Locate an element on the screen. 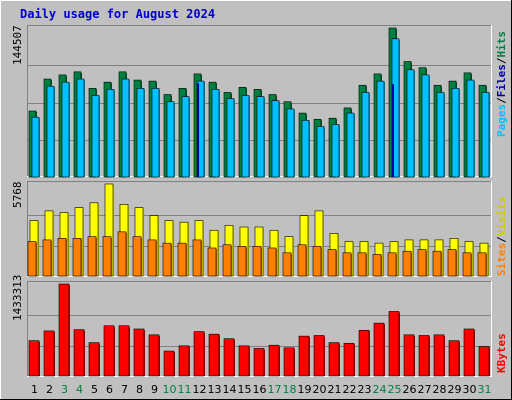 The image size is (512, 400). x-tick-label-30: 30 is located at coordinates (470, 389).